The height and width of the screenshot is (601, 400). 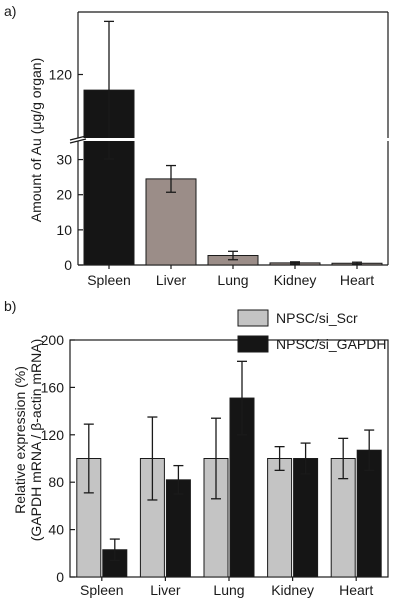 What do you see at coordinates (109, 90) in the screenshot?
I see `panel-a-error-bar-spleen` at bounding box center [109, 90].